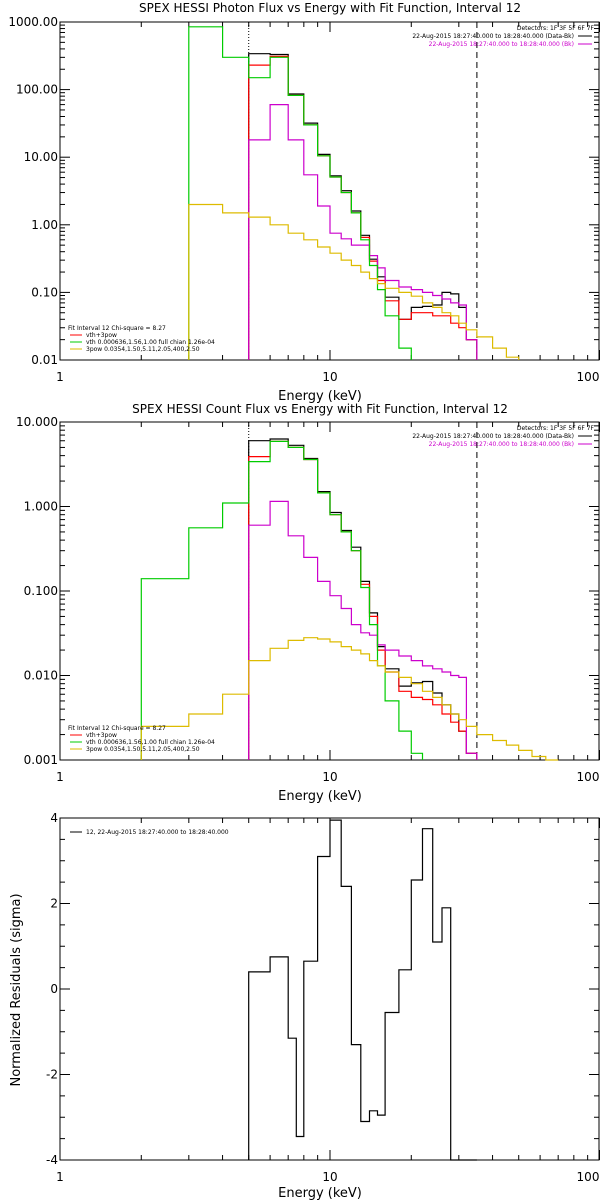 The image size is (600, 1200). Describe the element at coordinates (320, 396) in the screenshot. I see `photon-flux-xlabel: Energy (keV)` at that location.